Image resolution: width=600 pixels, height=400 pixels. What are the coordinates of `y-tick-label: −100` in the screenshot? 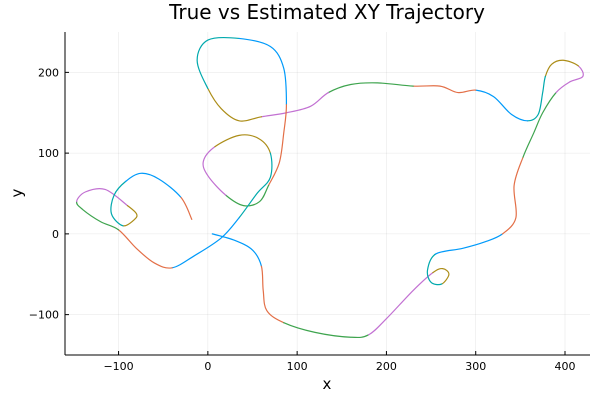 It's located at (44, 315).